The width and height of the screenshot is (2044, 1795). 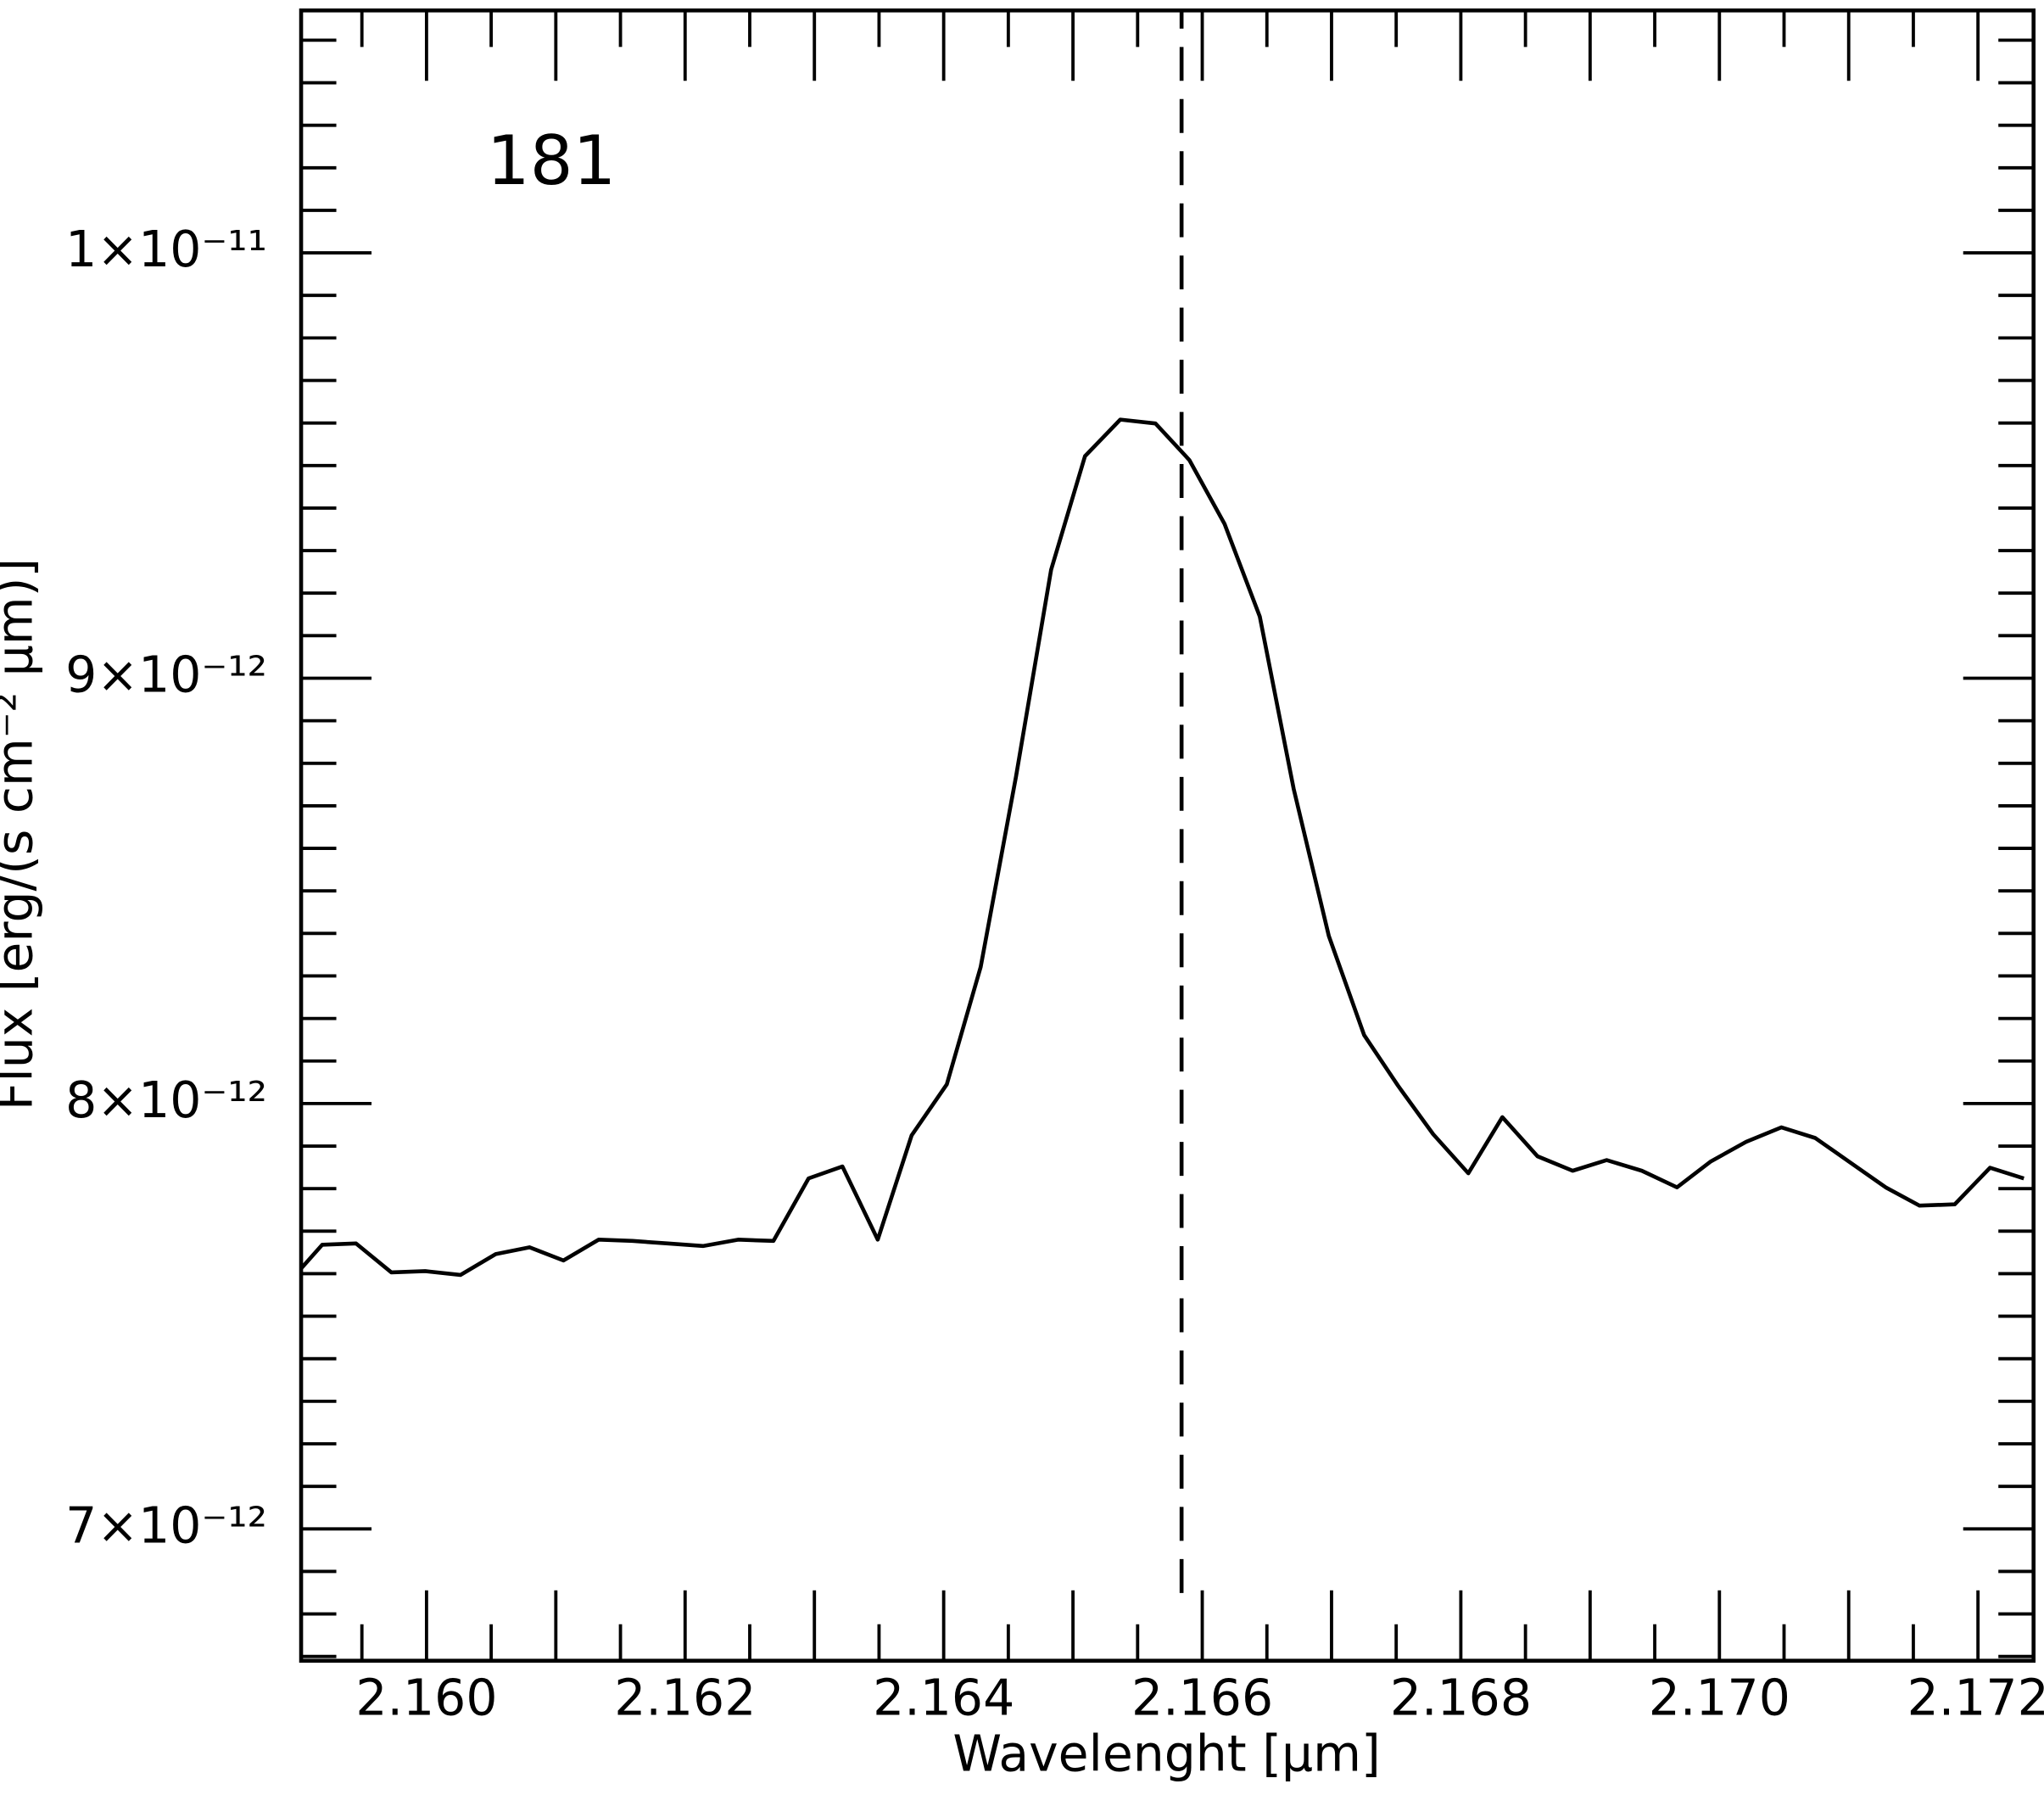 I want to click on x-tick-label: 2.160, so click(x=426, y=1698).